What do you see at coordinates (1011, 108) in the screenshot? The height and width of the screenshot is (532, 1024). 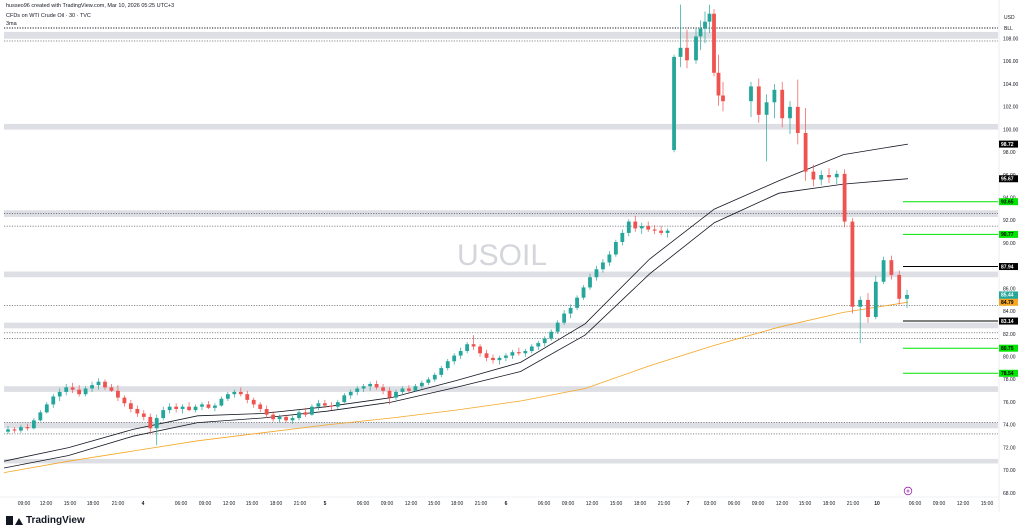 I see `price-tick-label: 102.00` at bounding box center [1011, 108].